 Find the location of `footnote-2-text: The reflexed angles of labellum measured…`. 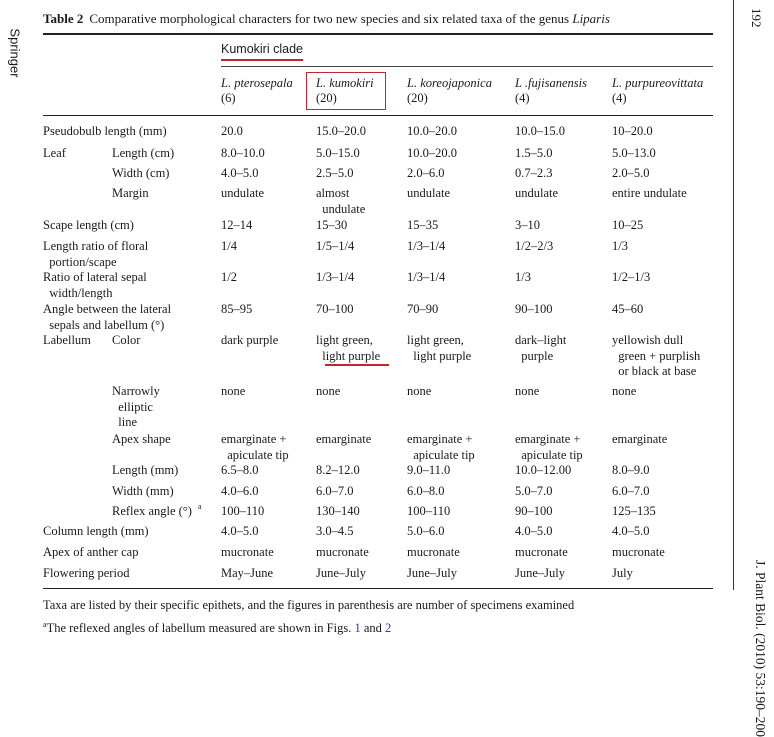

footnote-2-text: The reflexed angles of labellum measured… is located at coordinates (199, 628).